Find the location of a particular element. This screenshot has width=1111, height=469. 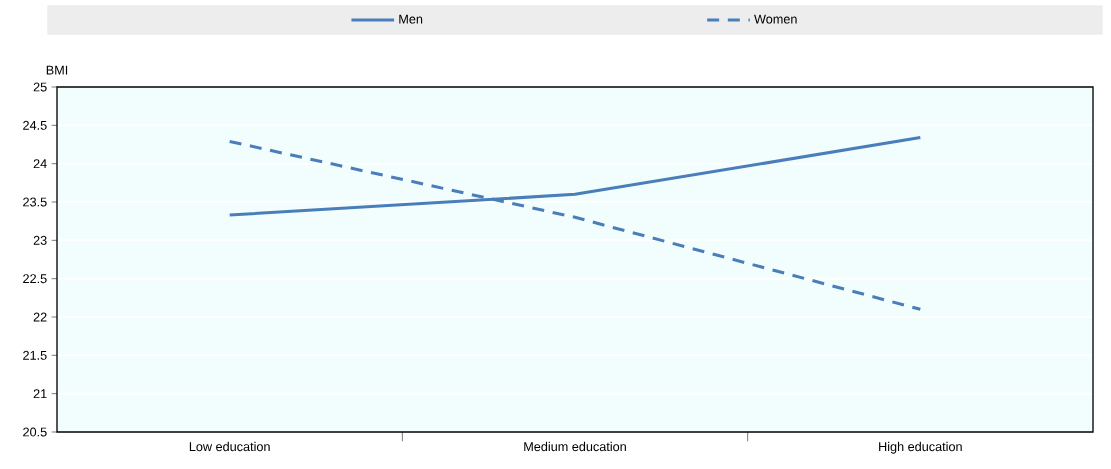

y-tick-label: 22 is located at coordinates (40, 317).